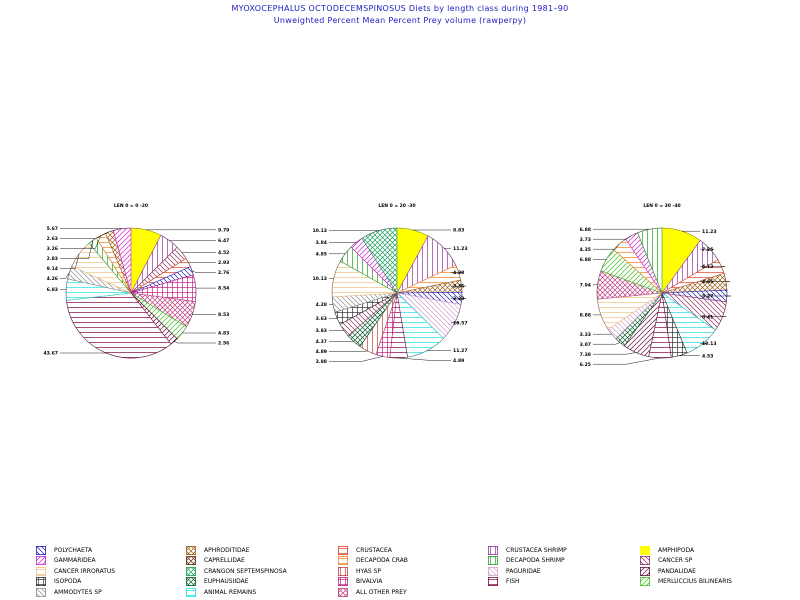 The image size is (800, 600). Describe the element at coordinates (382, 560) in the screenshot. I see `legend-label: DECAPODA CRAB` at that location.